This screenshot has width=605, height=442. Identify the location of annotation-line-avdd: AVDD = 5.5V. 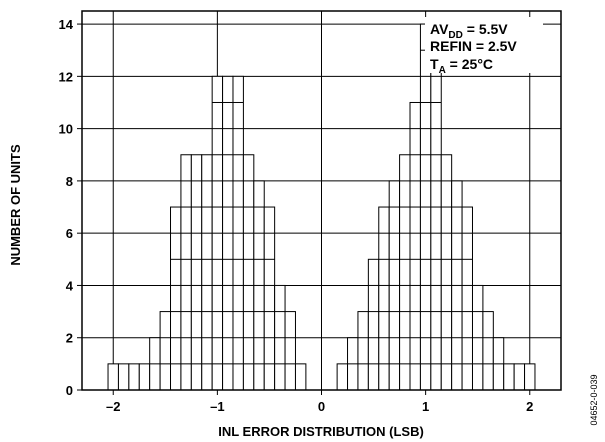
(469, 31).